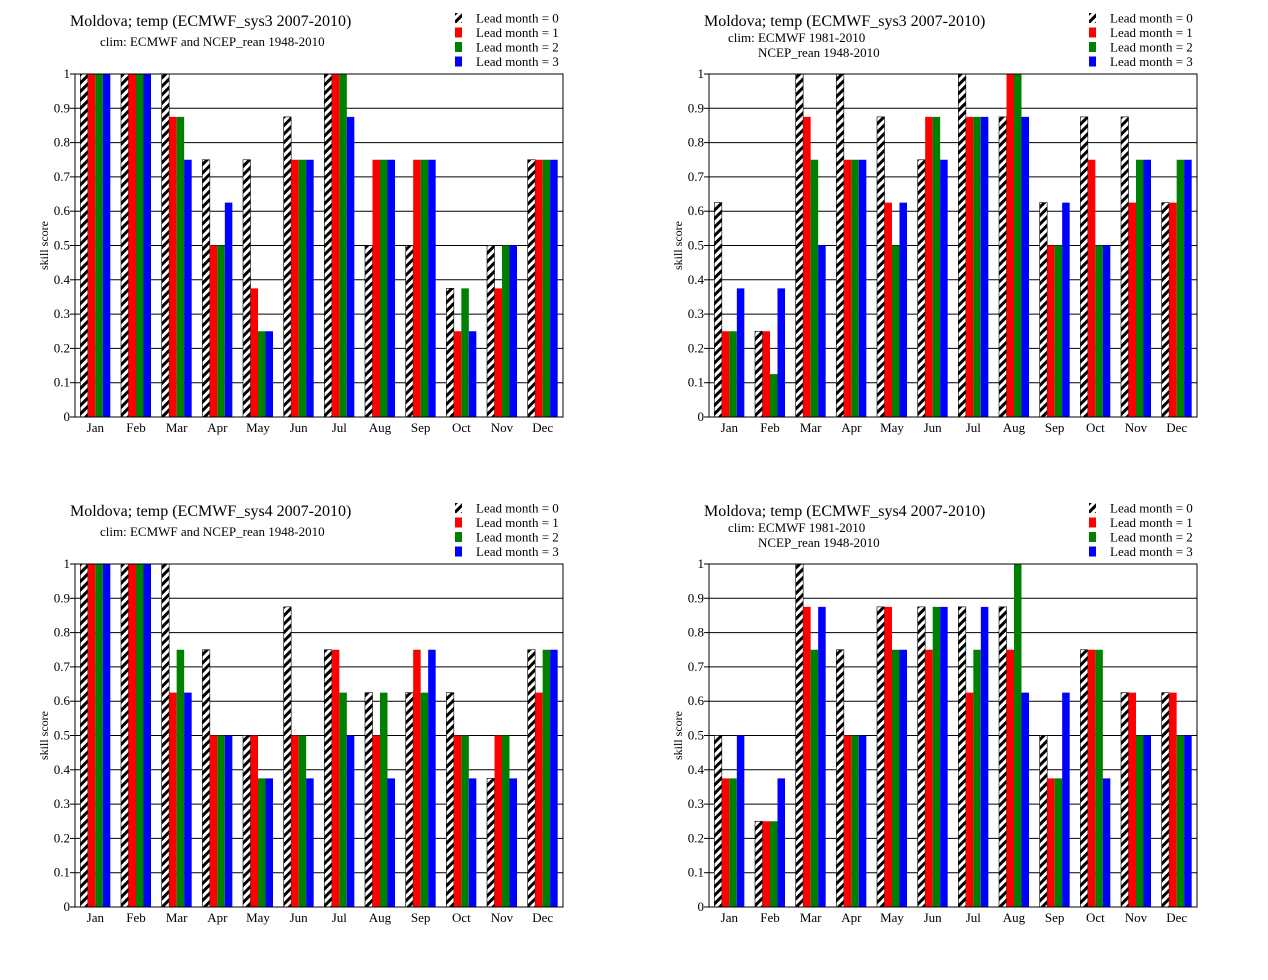 The width and height of the screenshot is (1268, 980). What do you see at coordinates (67, 906) in the screenshot?
I see `y-tick-label: 0` at bounding box center [67, 906].